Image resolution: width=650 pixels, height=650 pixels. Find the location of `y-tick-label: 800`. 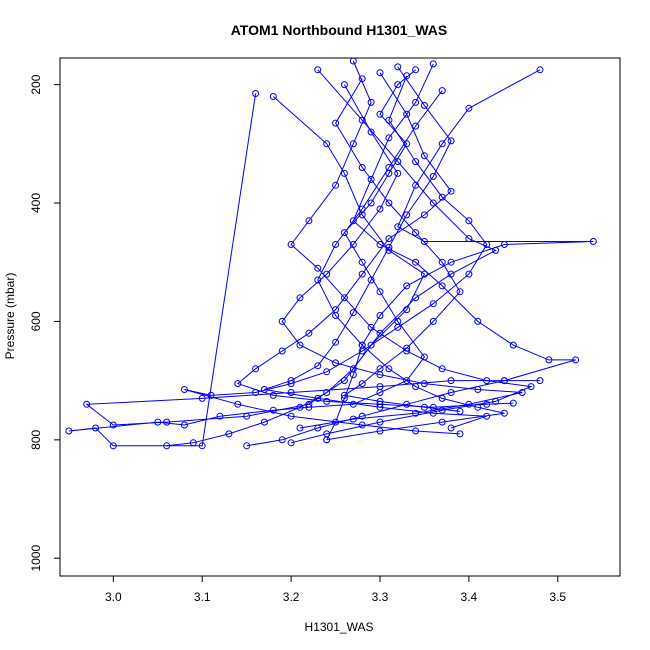

y-tick-label: 800 is located at coordinates (36, 439).